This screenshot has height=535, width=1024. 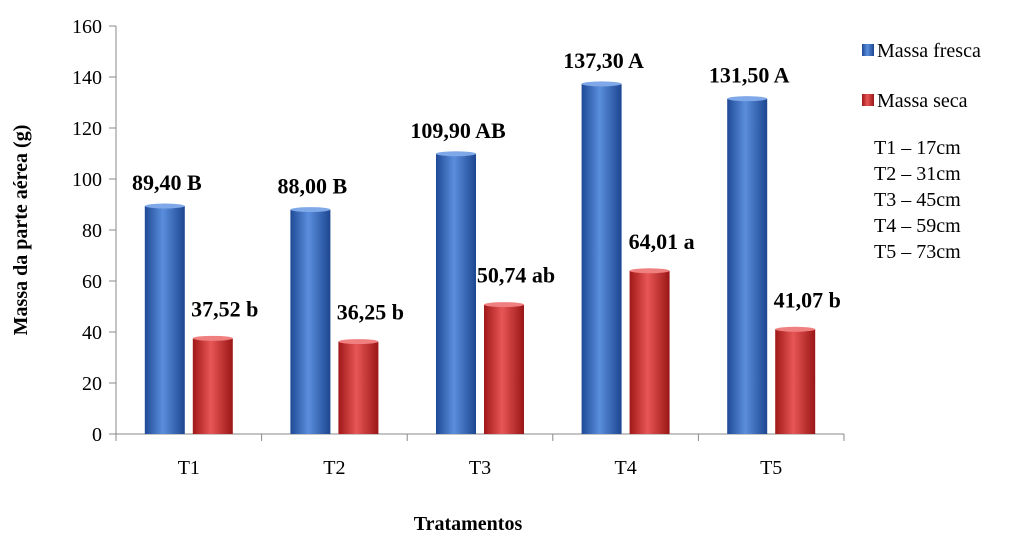 What do you see at coordinates (649, 271) in the screenshot?
I see `bar-top-massa-seca-t4` at bounding box center [649, 271].